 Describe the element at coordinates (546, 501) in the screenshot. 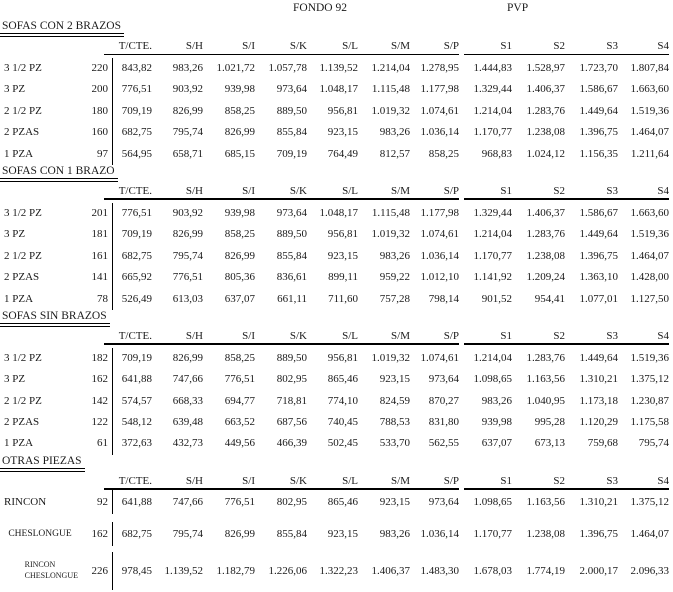

I see `price-cell: 1.163,56` at that location.